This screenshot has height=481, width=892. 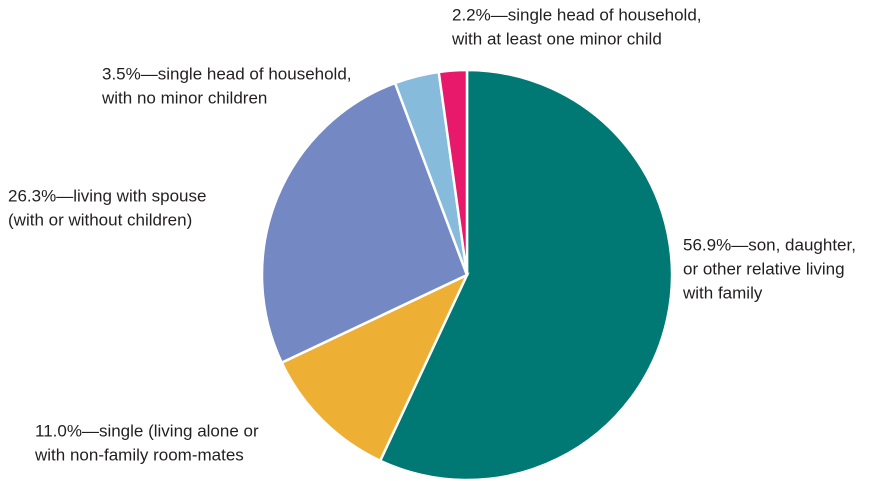 I want to click on slice-label: with family, so click(x=722, y=292).